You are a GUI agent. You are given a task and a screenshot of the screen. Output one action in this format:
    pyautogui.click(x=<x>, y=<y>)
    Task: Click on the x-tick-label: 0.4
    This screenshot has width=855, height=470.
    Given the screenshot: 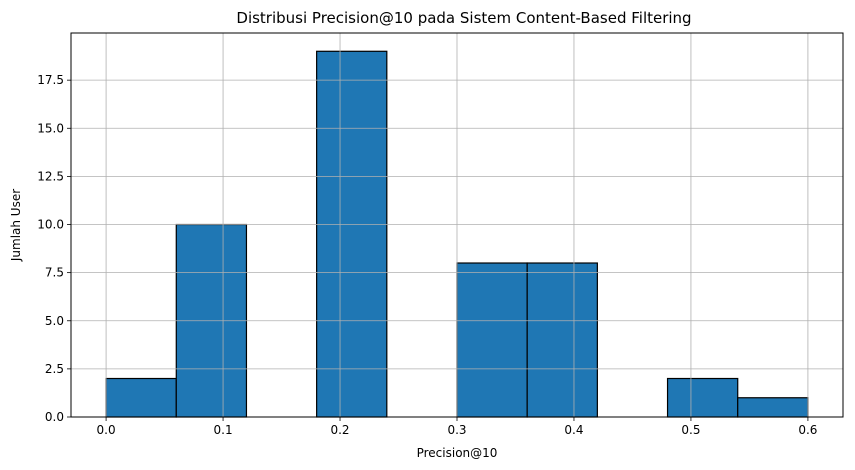 What is the action you would take?
    pyautogui.click(x=573, y=430)
    